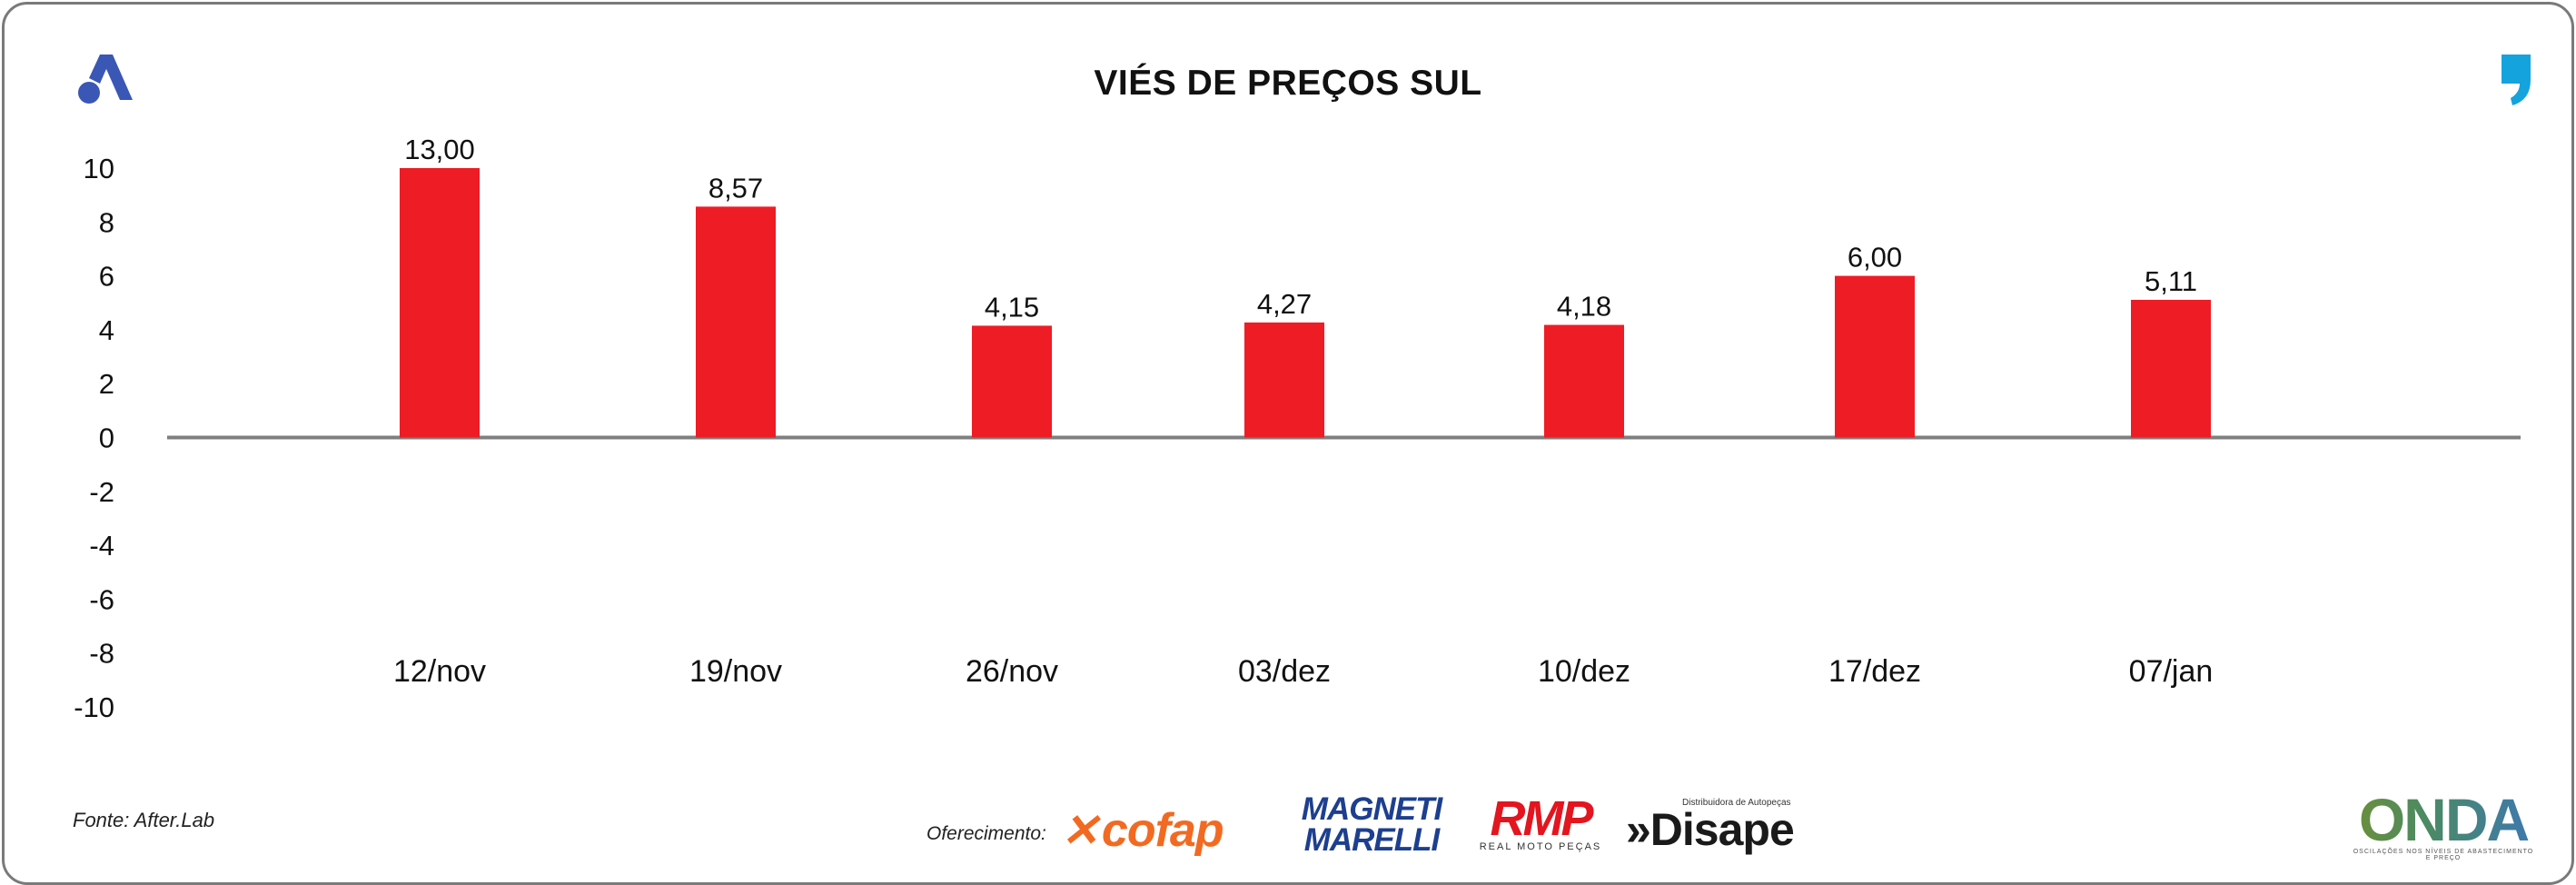  I want to click on data-label: 4,18, so click(1584, 307).